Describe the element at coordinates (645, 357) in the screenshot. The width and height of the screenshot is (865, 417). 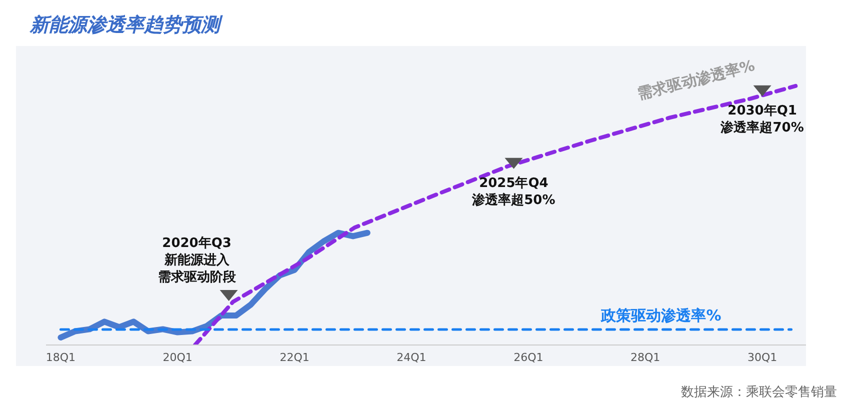
I see `x-tick-label: 28Q1` at that location.